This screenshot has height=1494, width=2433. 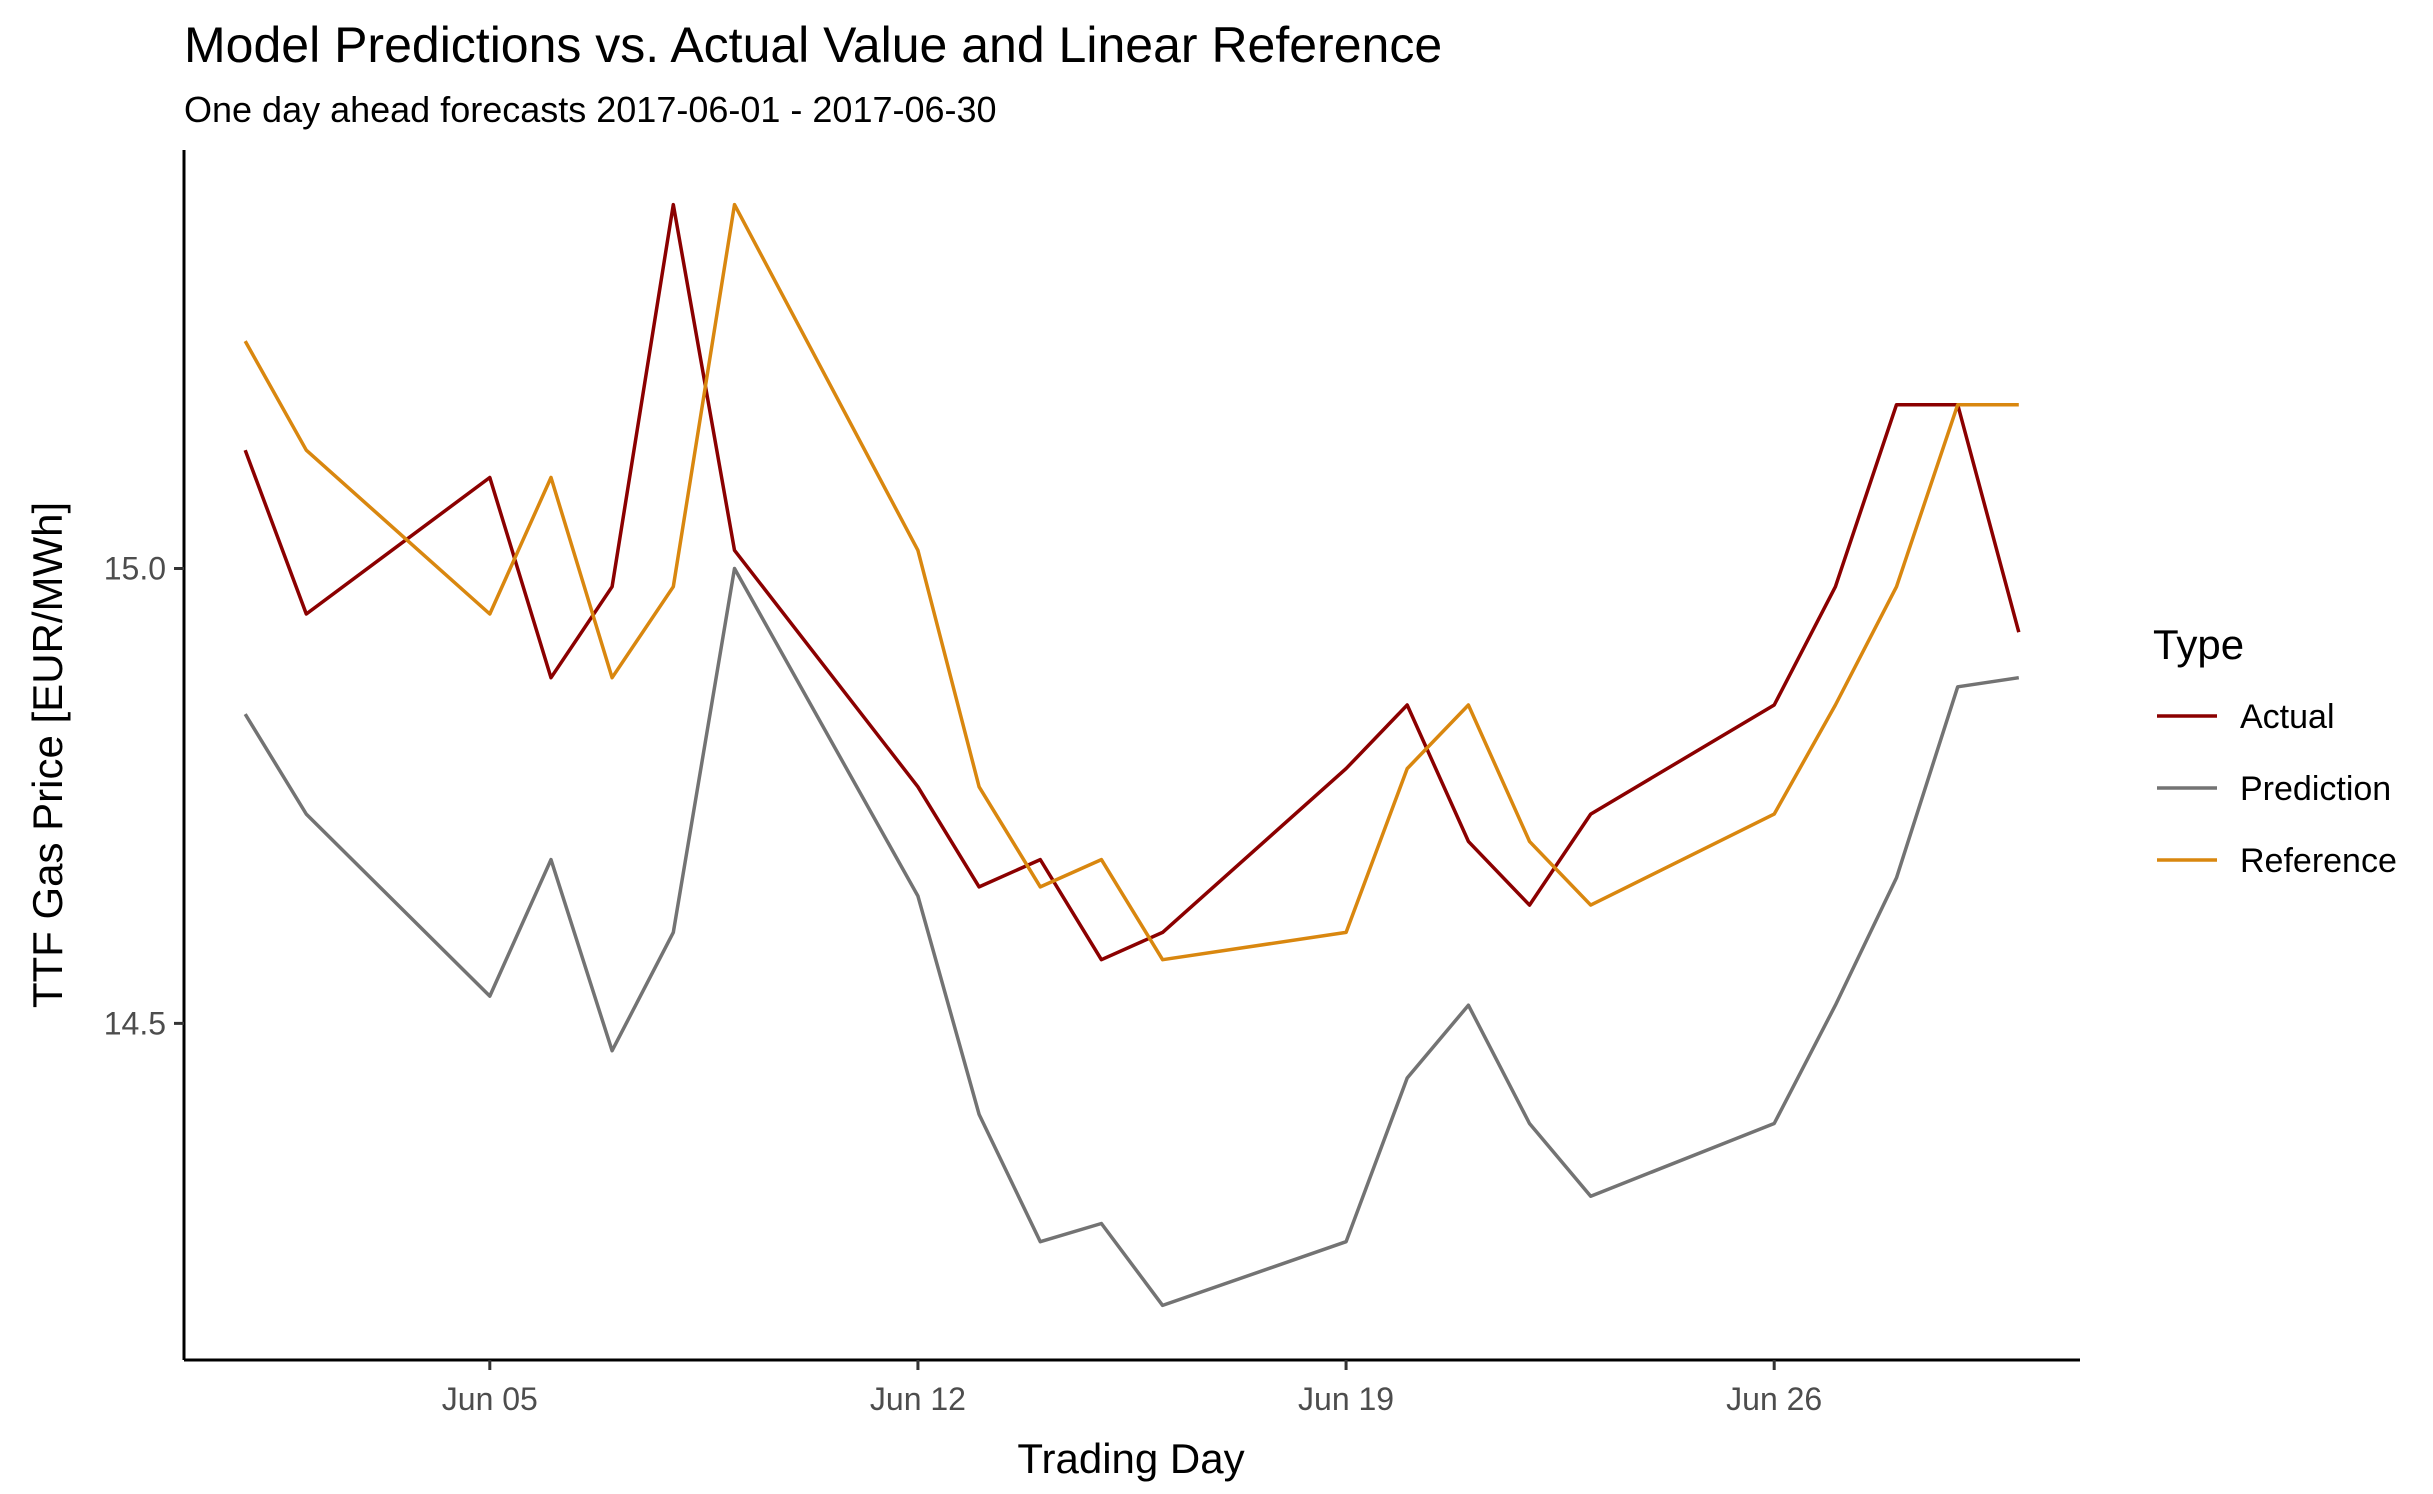 I want to click on x-axis-title: Trading Day, so click(x=1130, y=1458).